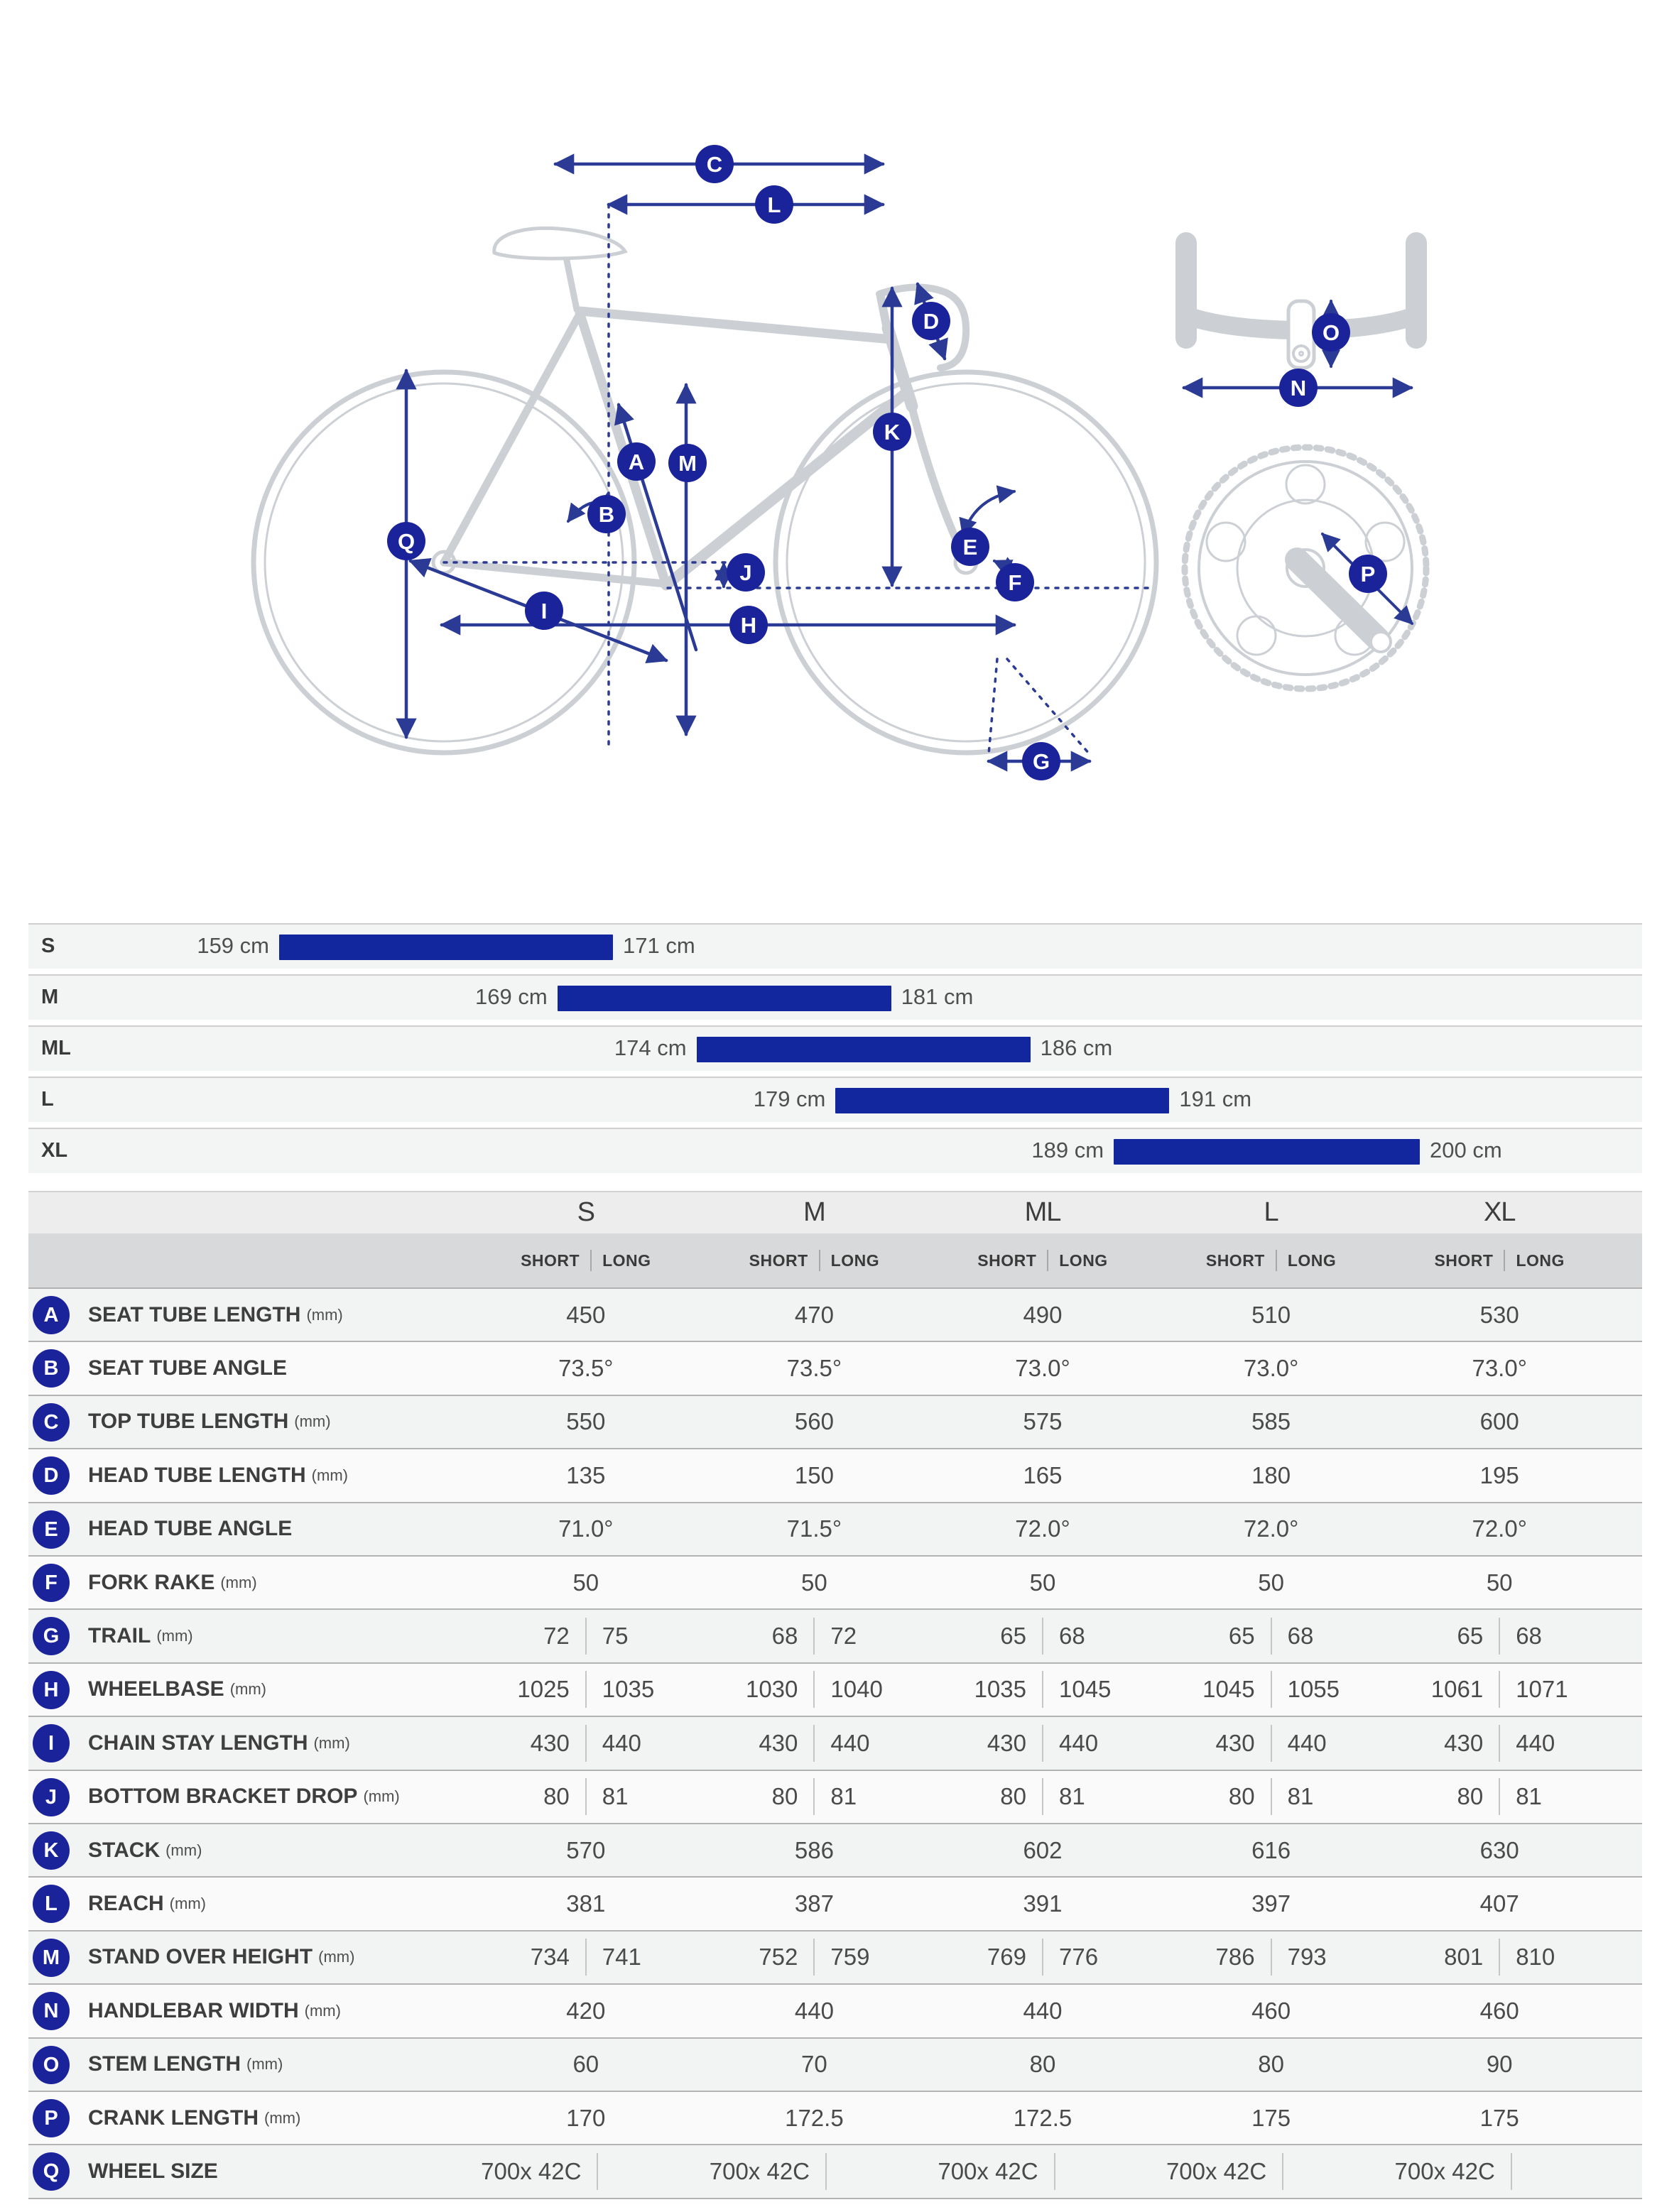 The width and height of the screenshot is (1662, 2212). I want to click on value-long: 1035, so click(628, 1689).